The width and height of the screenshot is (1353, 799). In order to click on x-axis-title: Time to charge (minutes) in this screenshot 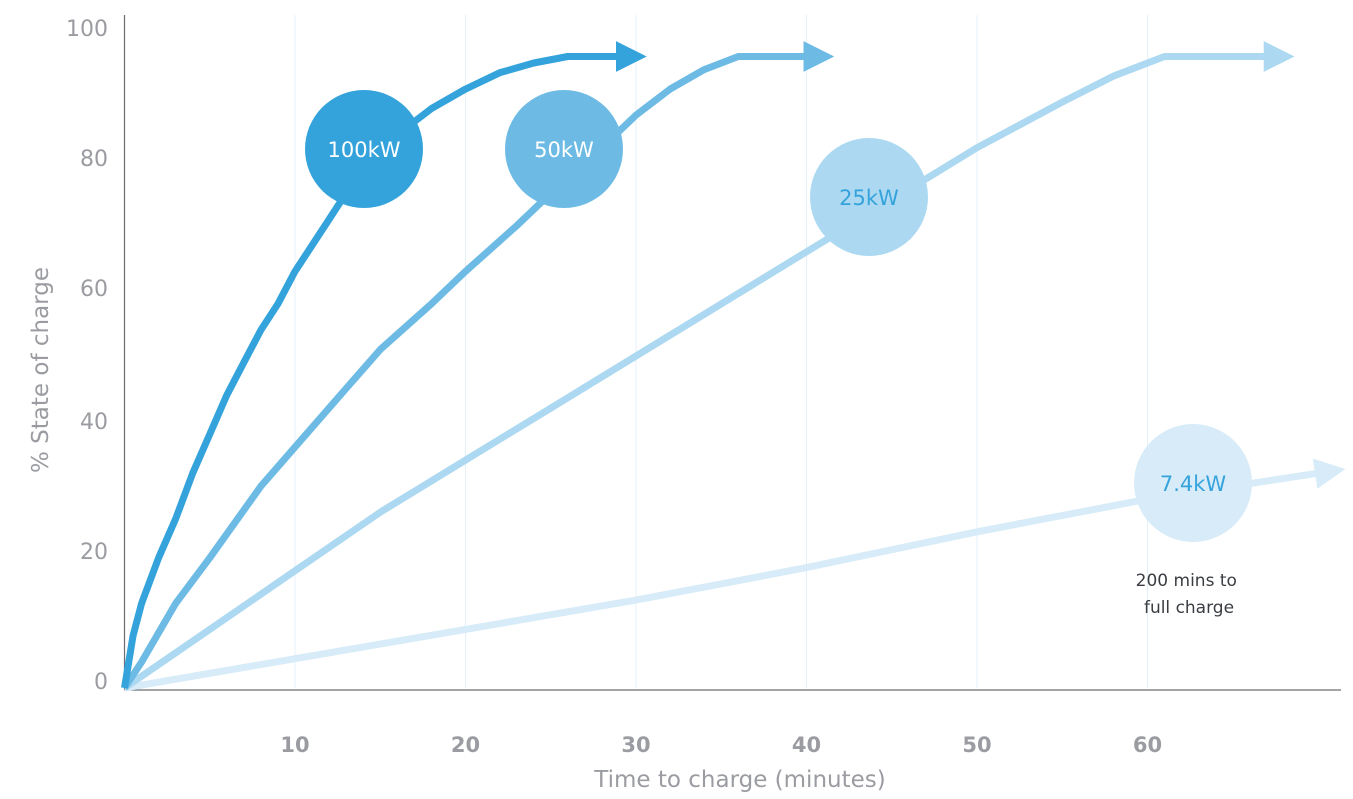, I will do `click(739, 780)`.